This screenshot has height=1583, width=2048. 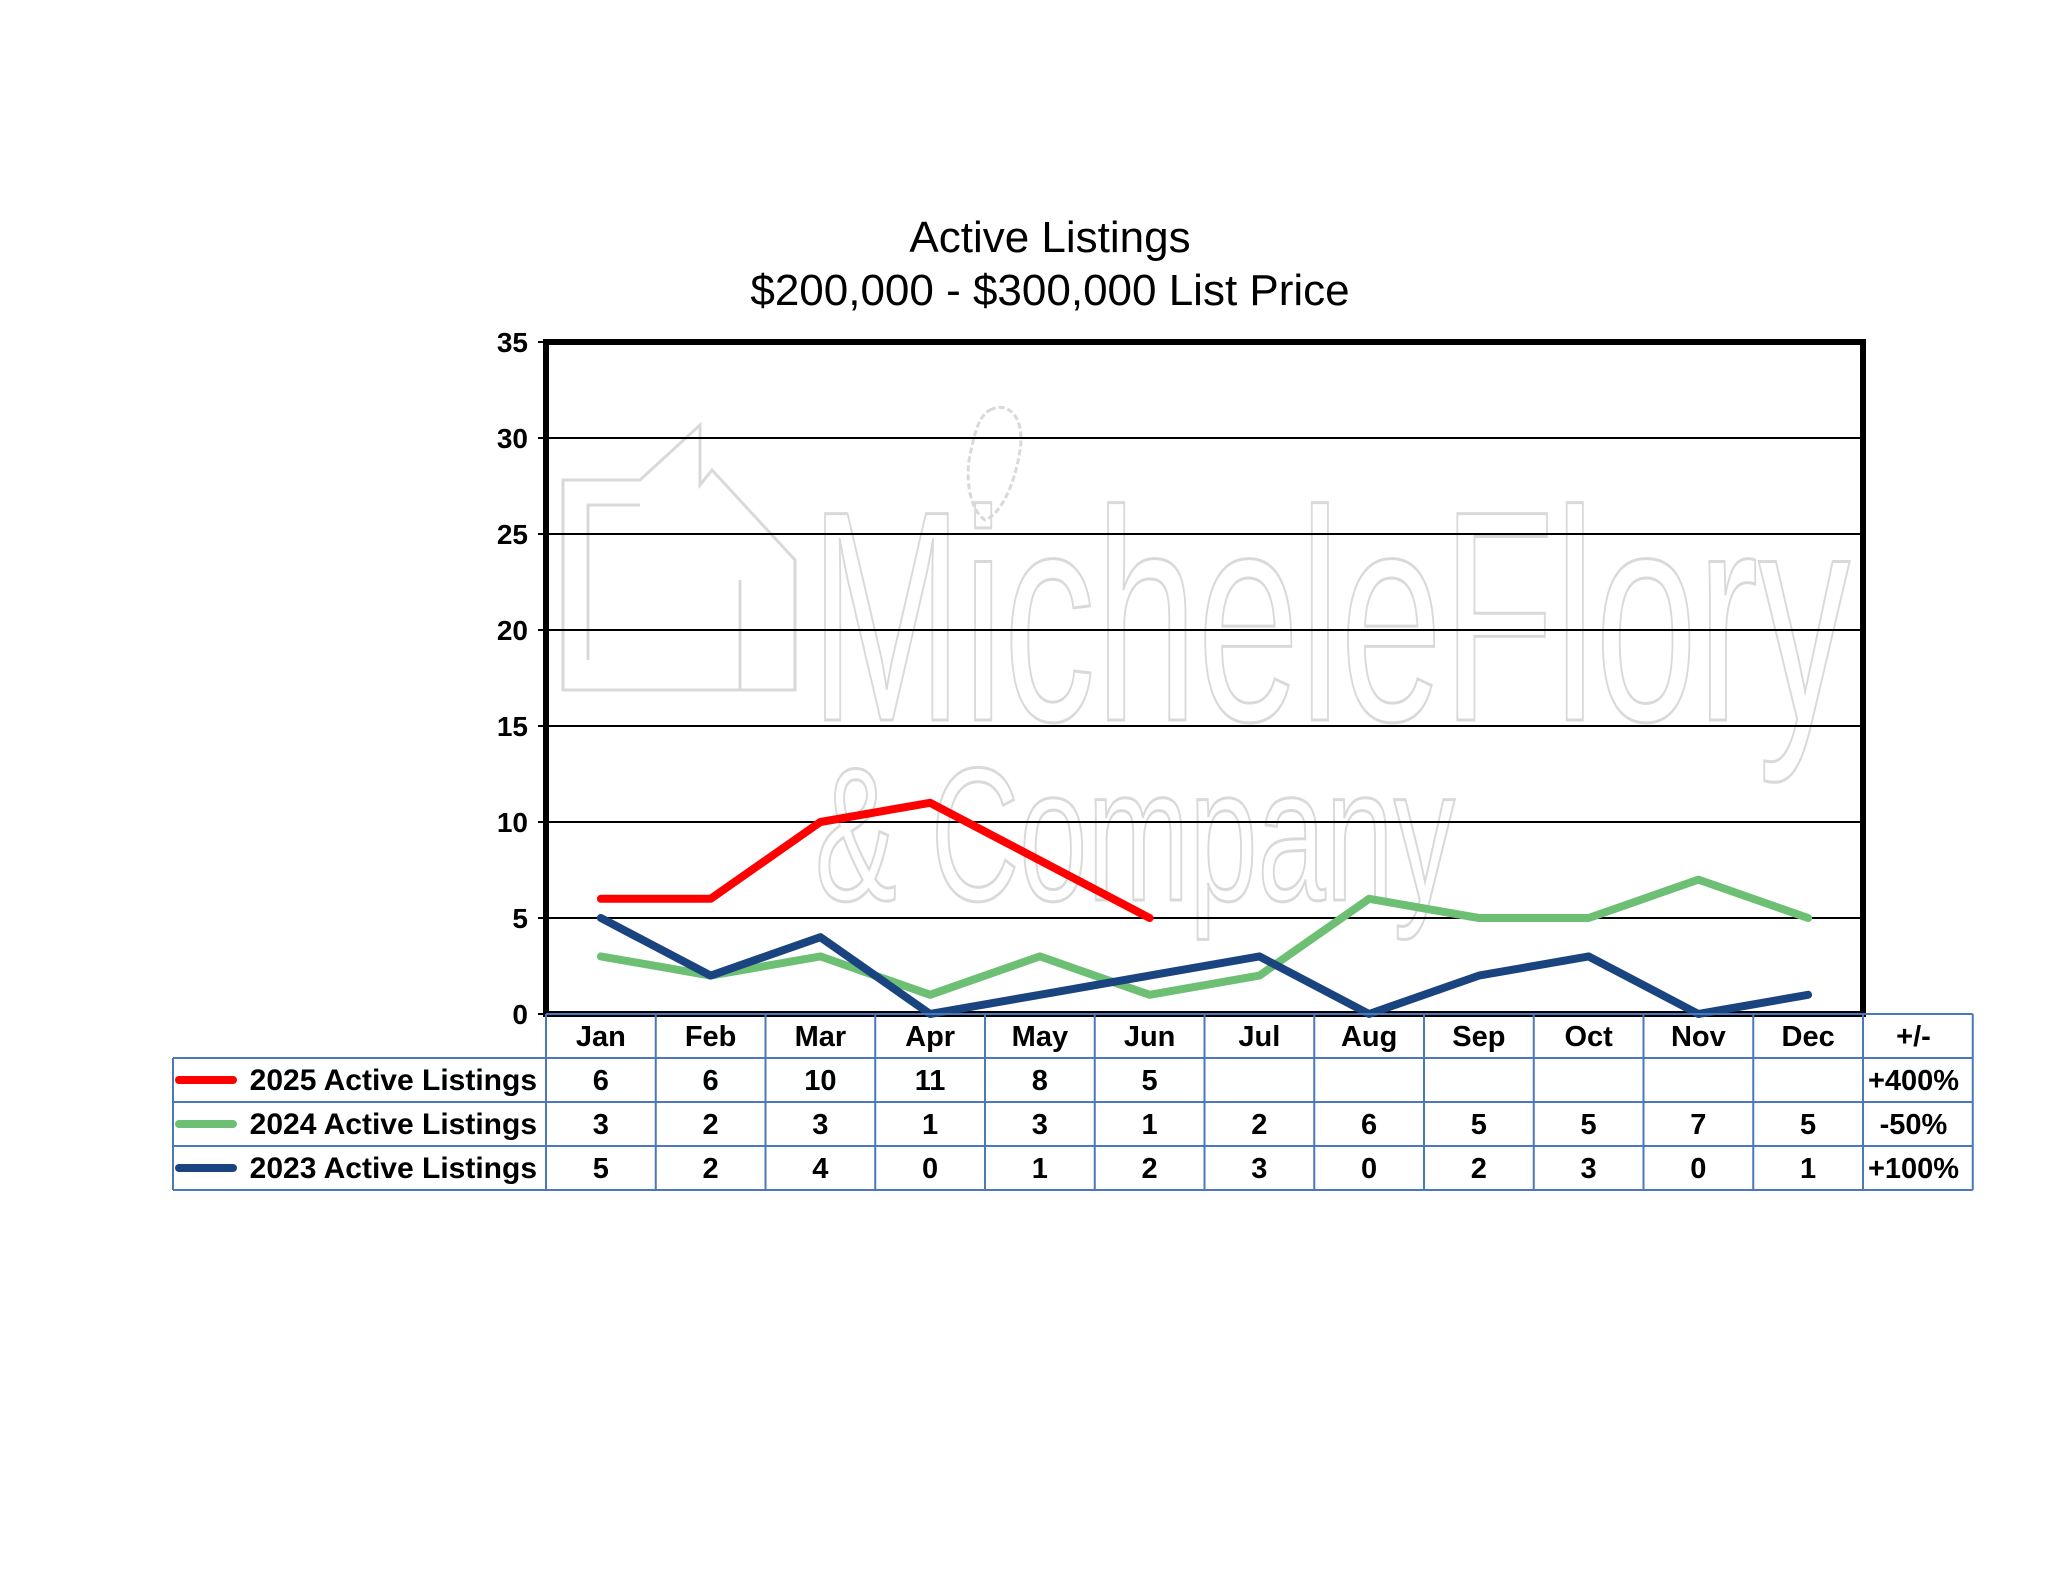 What do you see at coordinates (1914, 1125) in the screenshot?
I see `change-value: -50%` at bounding box center [1914, 1125].